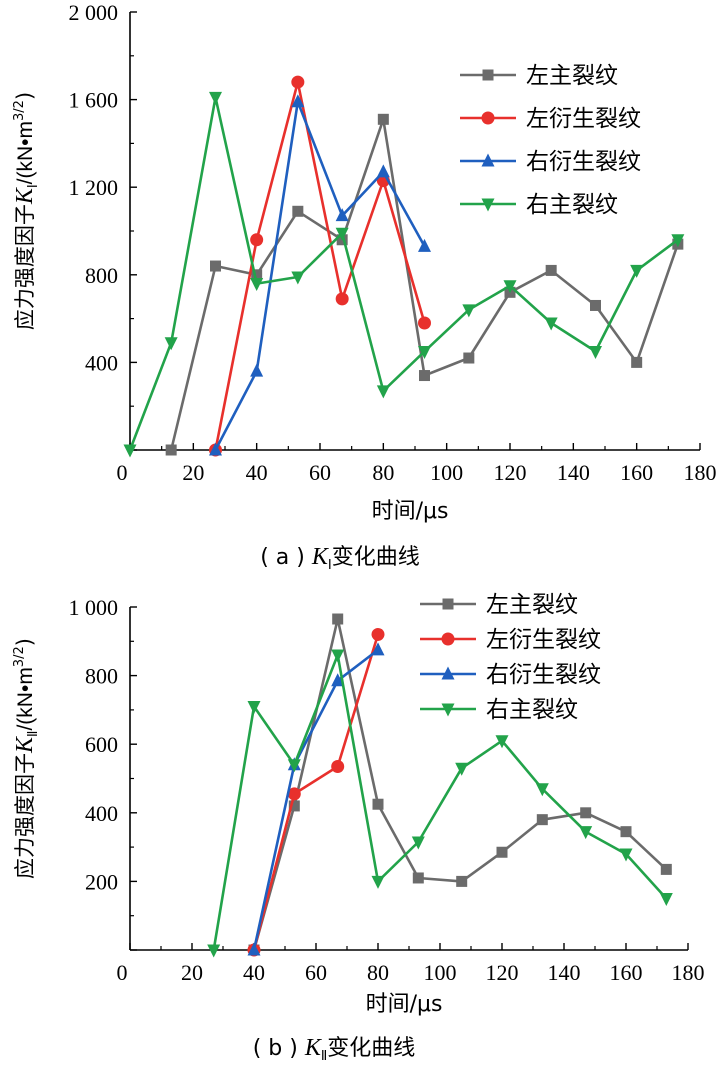 The image size is (718, 1067). I want to click on y-tick-label: 400, so click(101, 362).